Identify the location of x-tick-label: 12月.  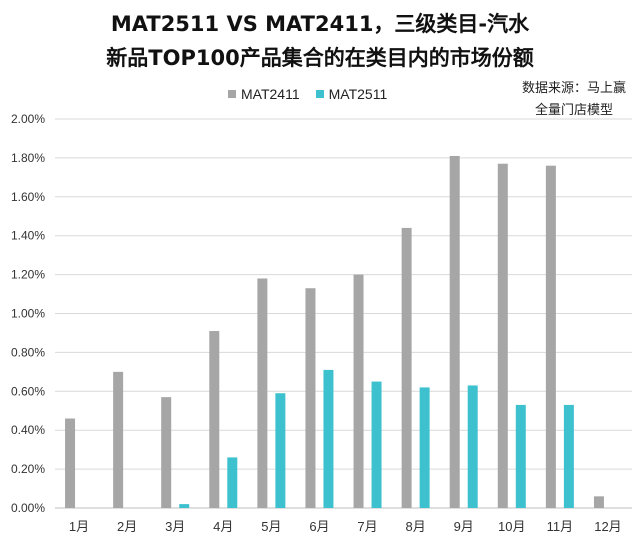
(607, 526).